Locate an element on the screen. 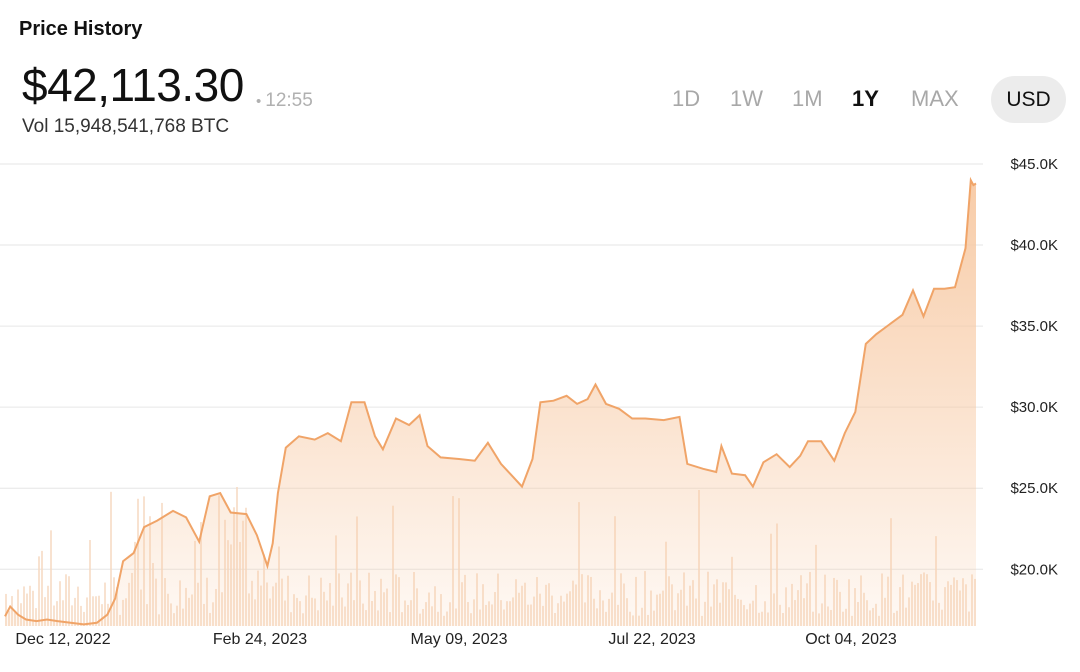 Image resolution: width=1080 pixels, height=672 pixels. range-1d-button: 1D is located at coordinates (686, 98).